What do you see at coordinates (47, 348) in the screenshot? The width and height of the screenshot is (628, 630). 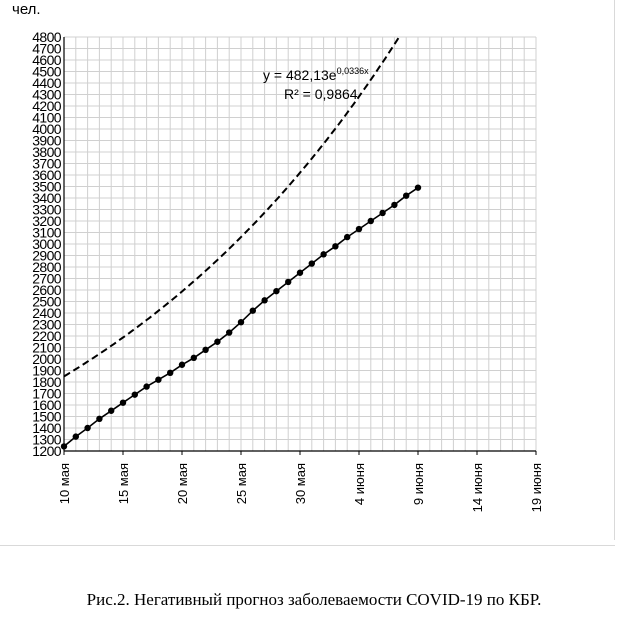 I see `y-tick-label: 2100` at bounding box center [47, 348].